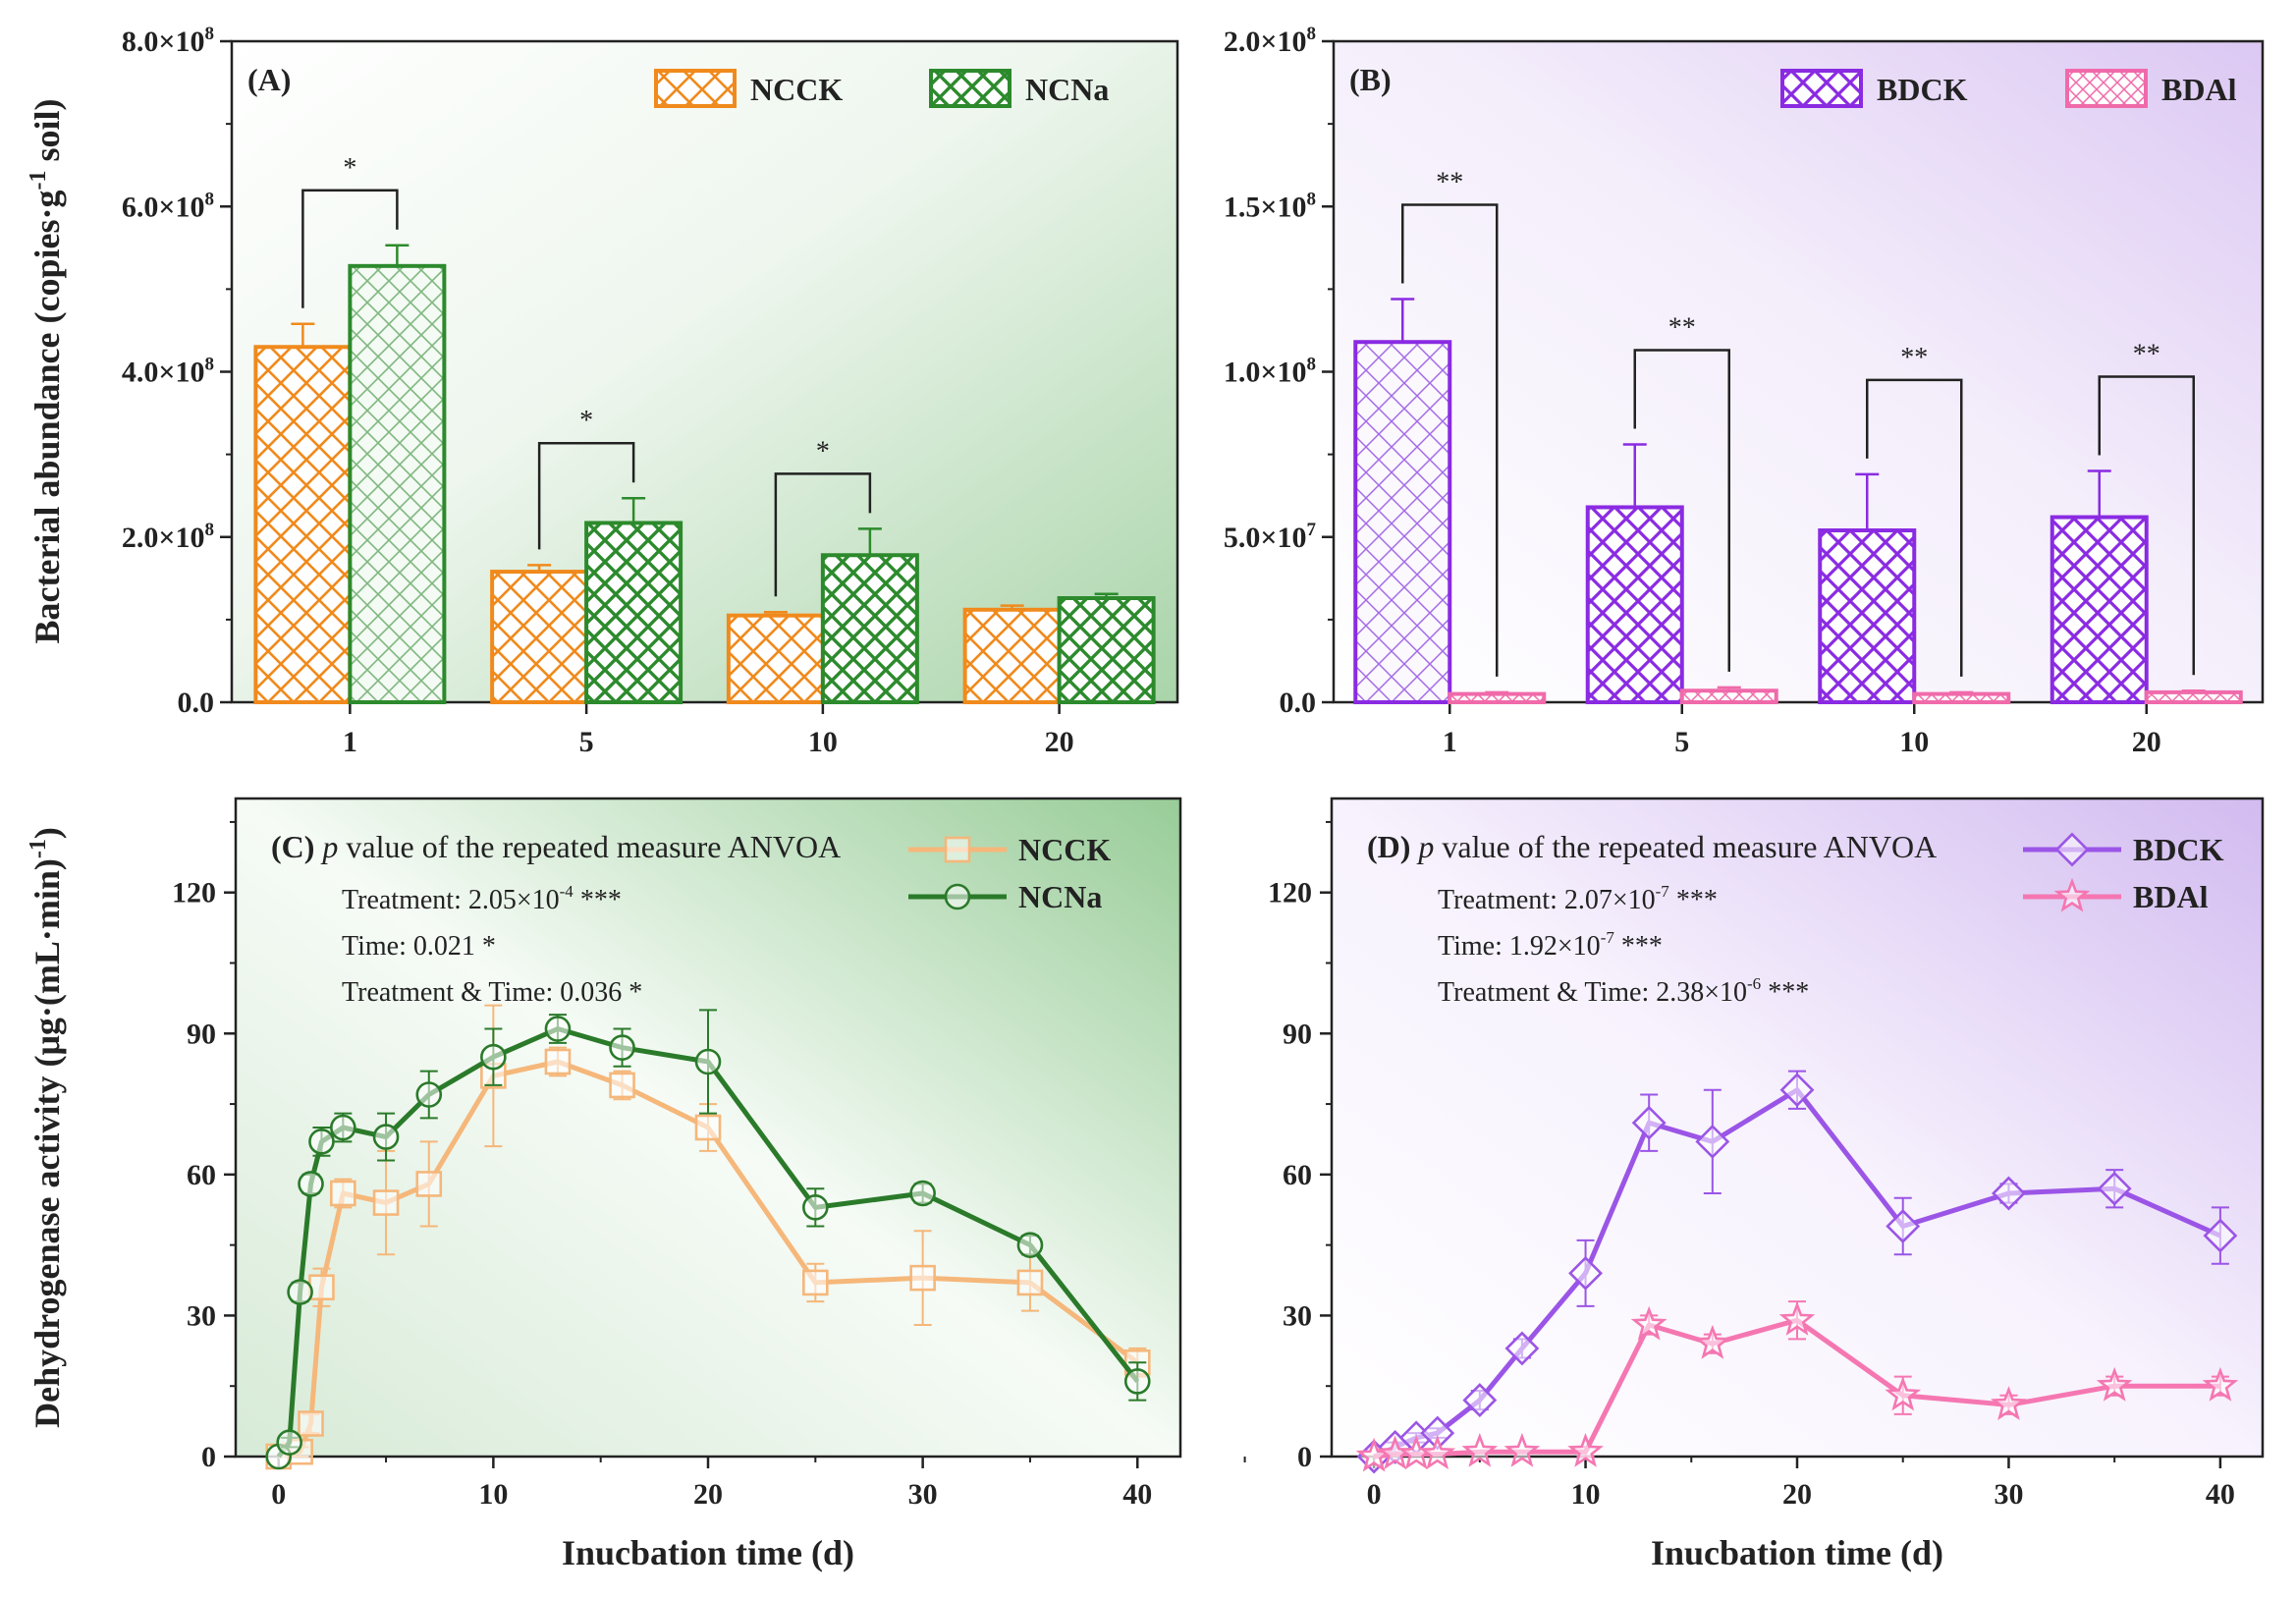  Describe the element at coordinates (2220, 1495) in the screenshot. I see `x-tick-label: 40` at that location.